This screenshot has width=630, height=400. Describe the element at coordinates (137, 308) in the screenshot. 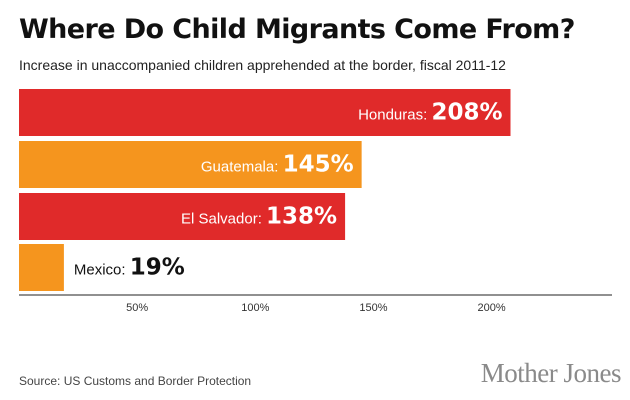

I see `x-tick-label: 50%` at that location.